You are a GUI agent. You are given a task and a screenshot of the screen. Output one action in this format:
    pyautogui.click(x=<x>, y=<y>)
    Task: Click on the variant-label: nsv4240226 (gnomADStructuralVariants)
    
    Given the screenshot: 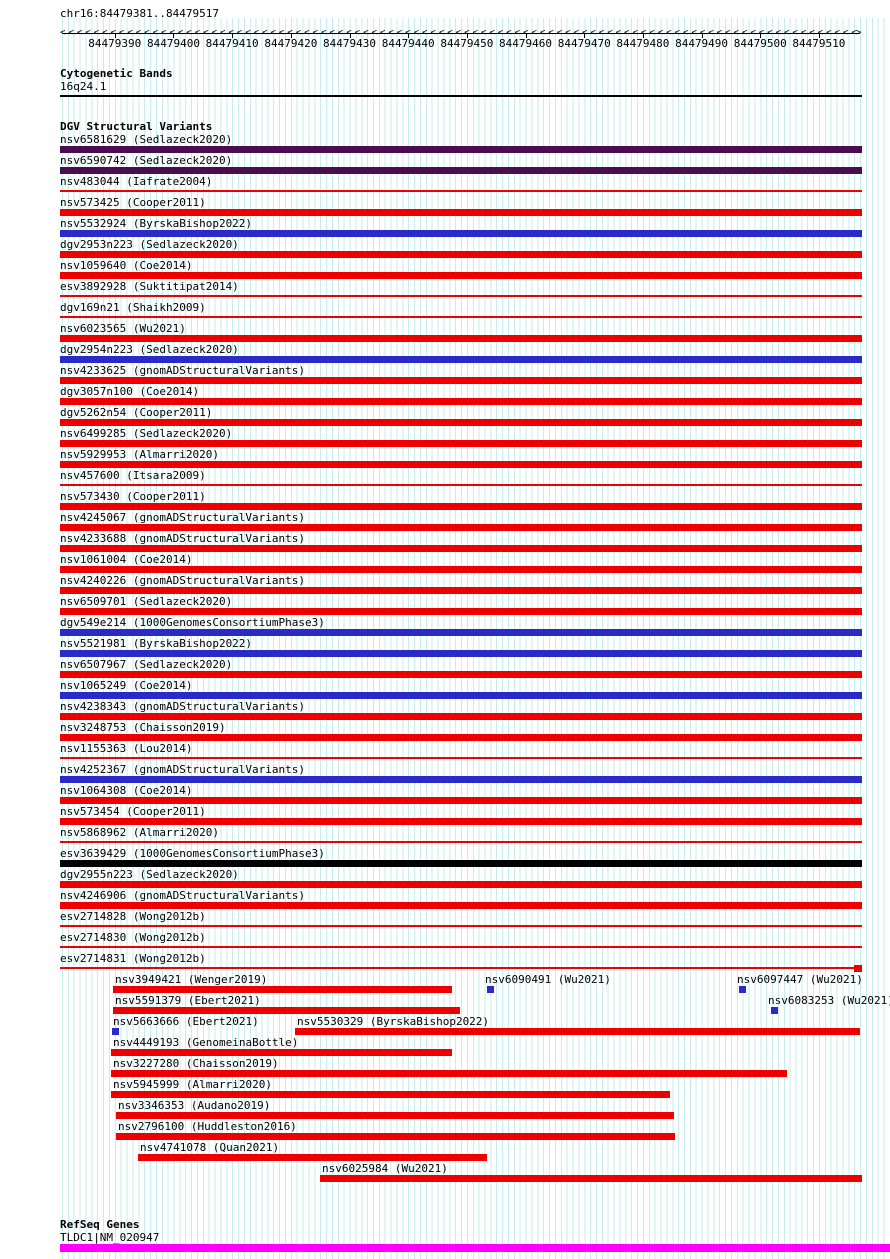 What is the action you would take?
    pyautogui.click(x=183, y=580)
    